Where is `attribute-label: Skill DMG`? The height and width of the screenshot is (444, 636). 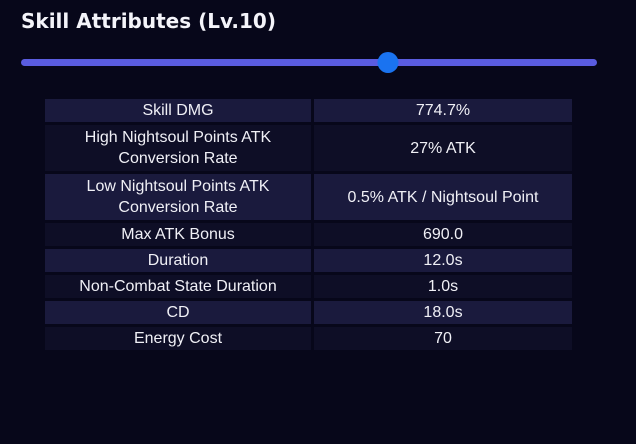 attribute-label: Skill DMG is located at coordinates (178, 110).